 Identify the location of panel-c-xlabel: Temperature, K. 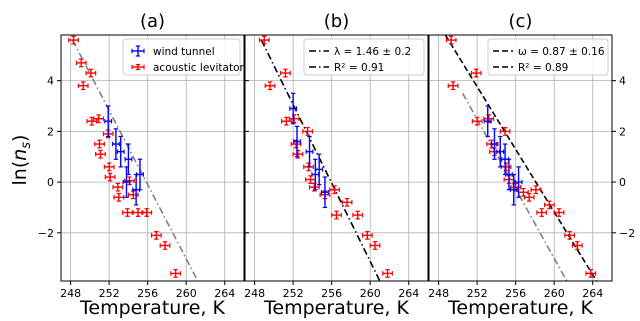
(520, 308).